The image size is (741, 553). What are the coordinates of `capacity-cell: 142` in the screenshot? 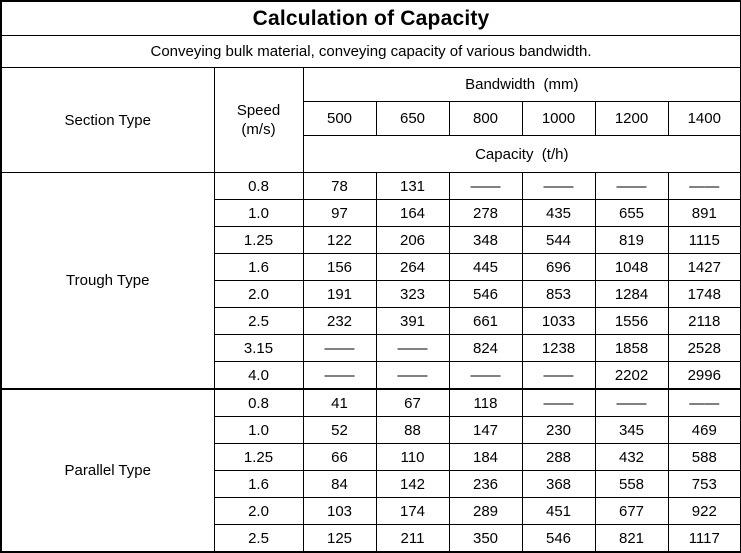 It's located at (412, 484).